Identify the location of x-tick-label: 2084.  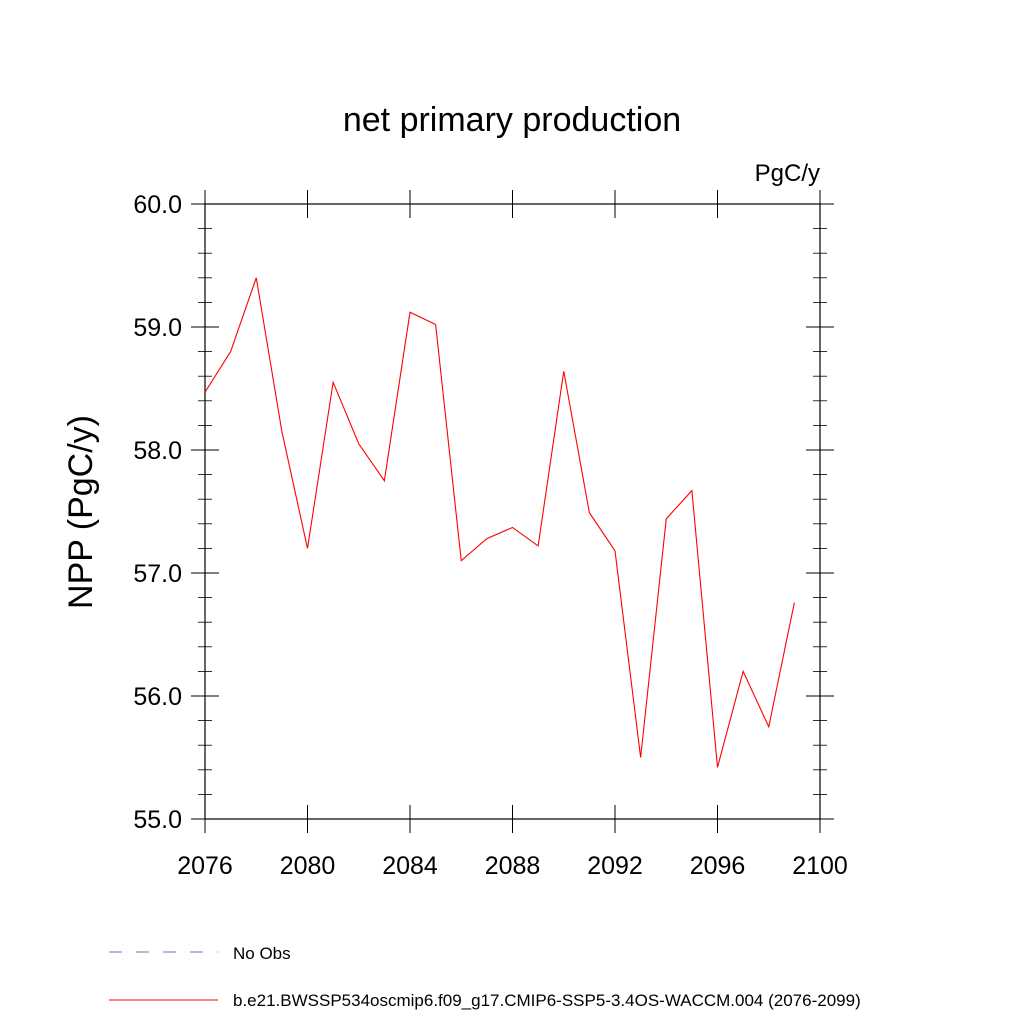
(410, 866).